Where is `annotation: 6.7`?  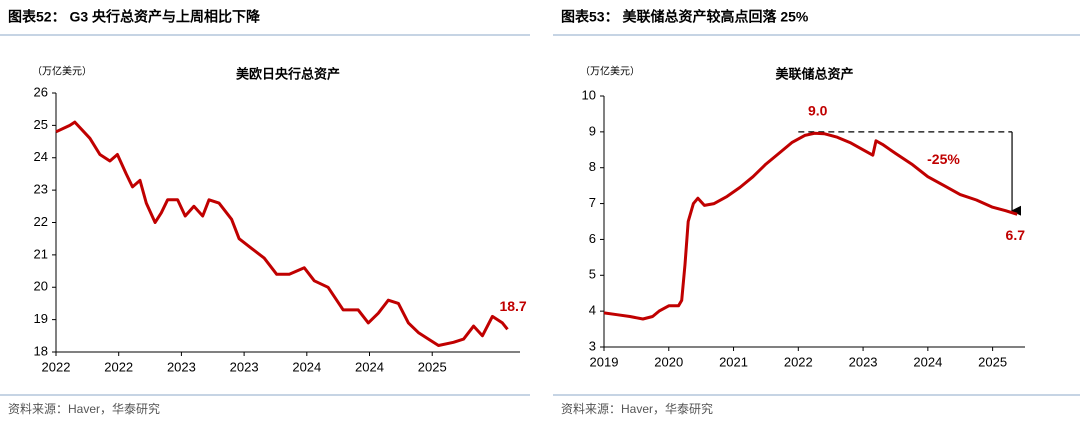 annotation: 6.7 is located at coordinates (1016, 235).